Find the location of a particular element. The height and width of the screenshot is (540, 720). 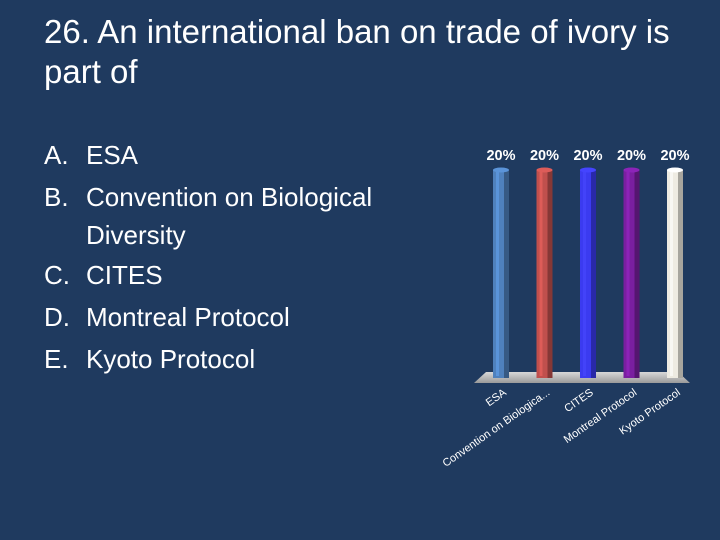

option-text: CITES is located at coordinates (124, 275).